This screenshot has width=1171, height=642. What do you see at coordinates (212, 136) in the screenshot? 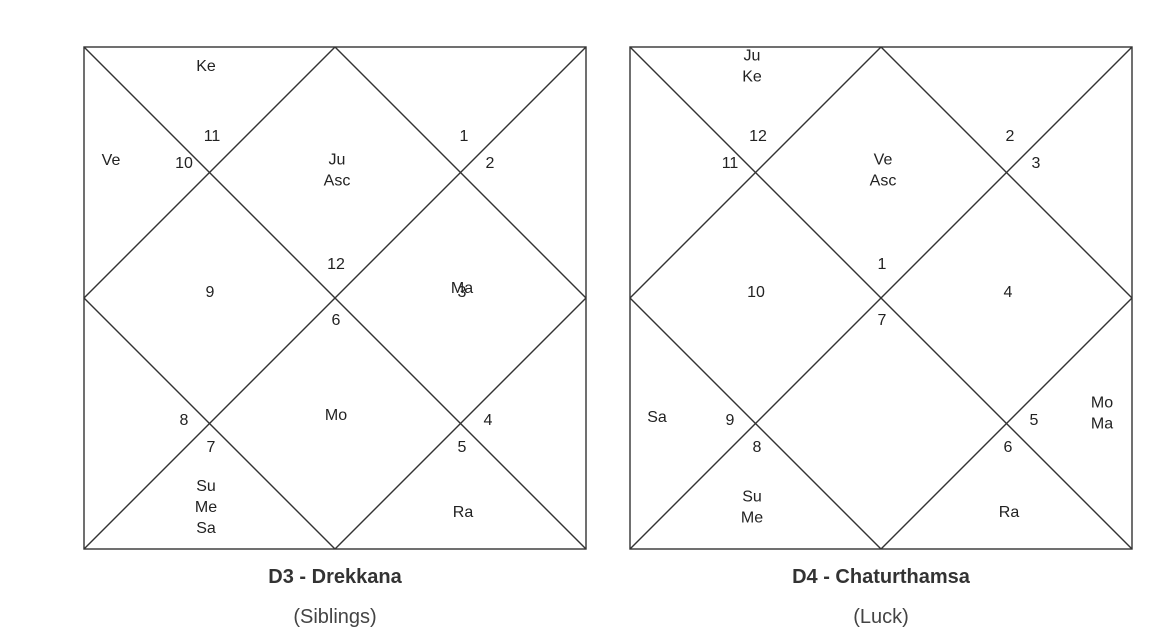
I see `house-2-sign-number: 11` at bounding box center [212, 136].